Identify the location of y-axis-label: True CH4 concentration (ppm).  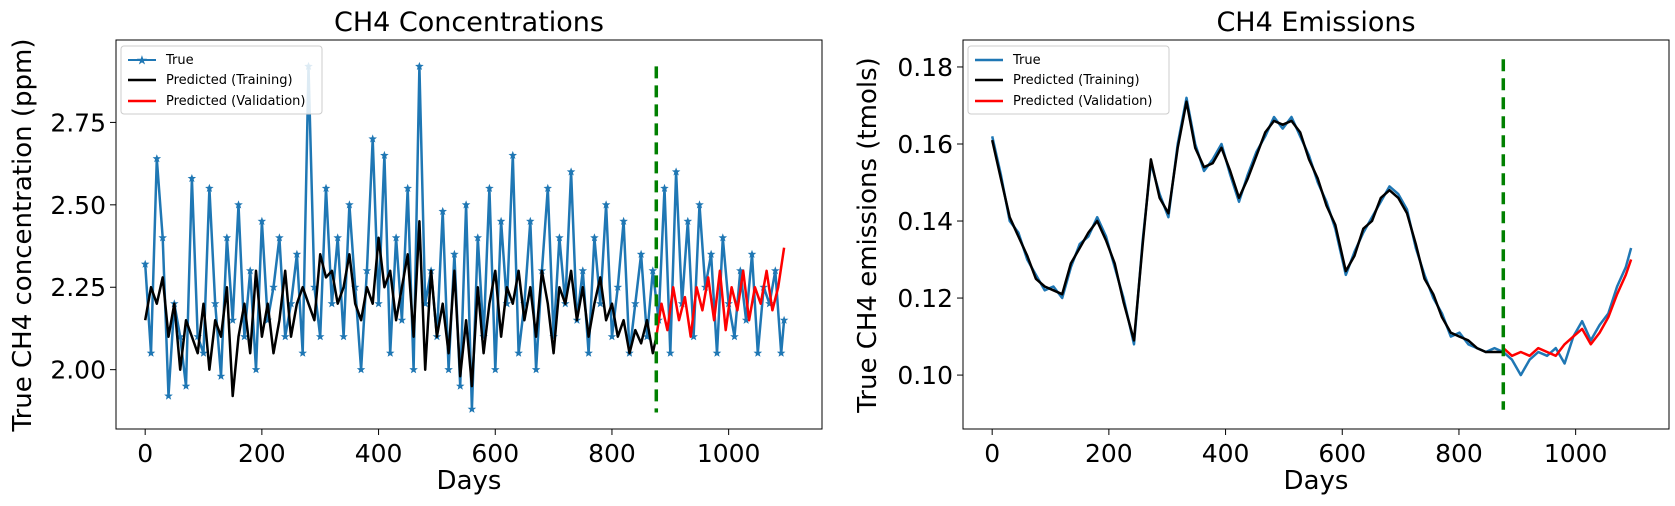
(23, 236).